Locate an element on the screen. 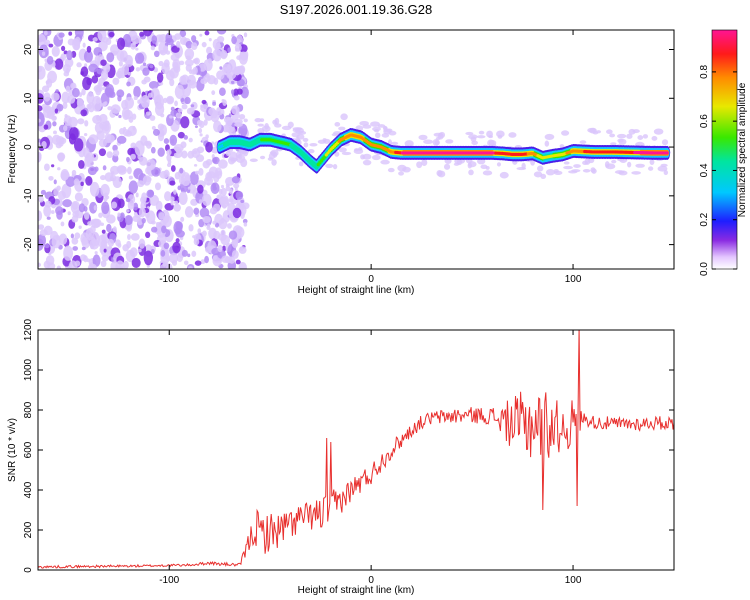 This screenshot has width=750, height=600. colorbar-tick-label: 0.8 is located at coordinates (704, 71).